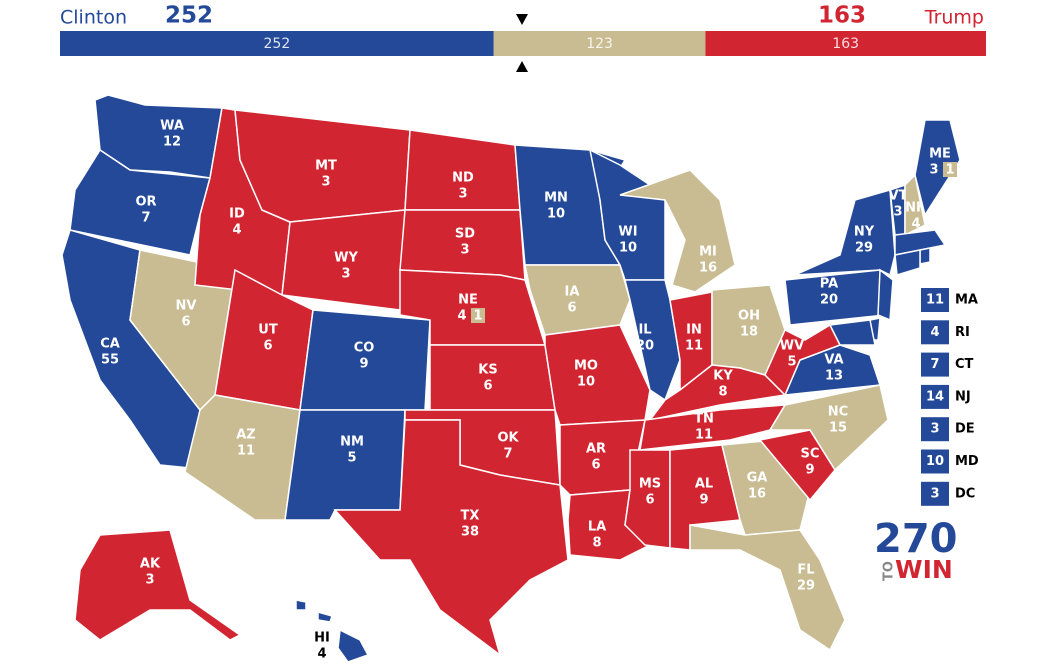  What do you see at coordinates (838, 428) in the screenshot?
I see `state-votes: 15` at bounding box center [838, 428].